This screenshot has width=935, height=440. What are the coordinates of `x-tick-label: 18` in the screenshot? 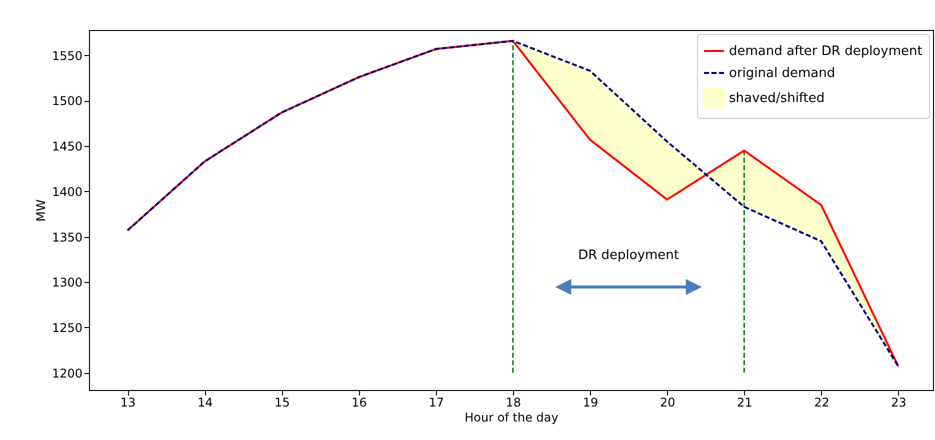 It's located at (514, 403).